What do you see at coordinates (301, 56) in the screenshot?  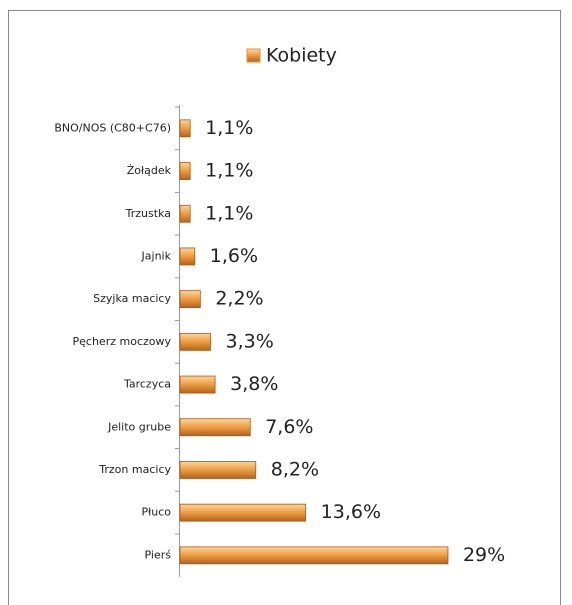 I see `legend-label: Kobiety` at bounding box center [301, 56].